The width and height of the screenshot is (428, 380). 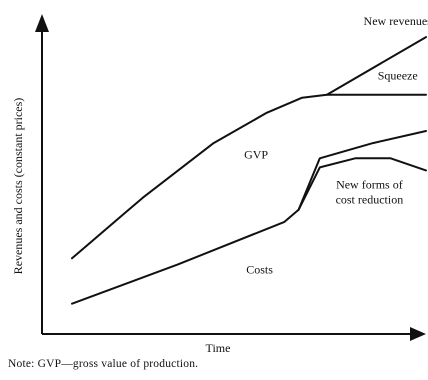 I want to click on chart-note: Note: GVP—gross value of production., so click(x=103, y=364).